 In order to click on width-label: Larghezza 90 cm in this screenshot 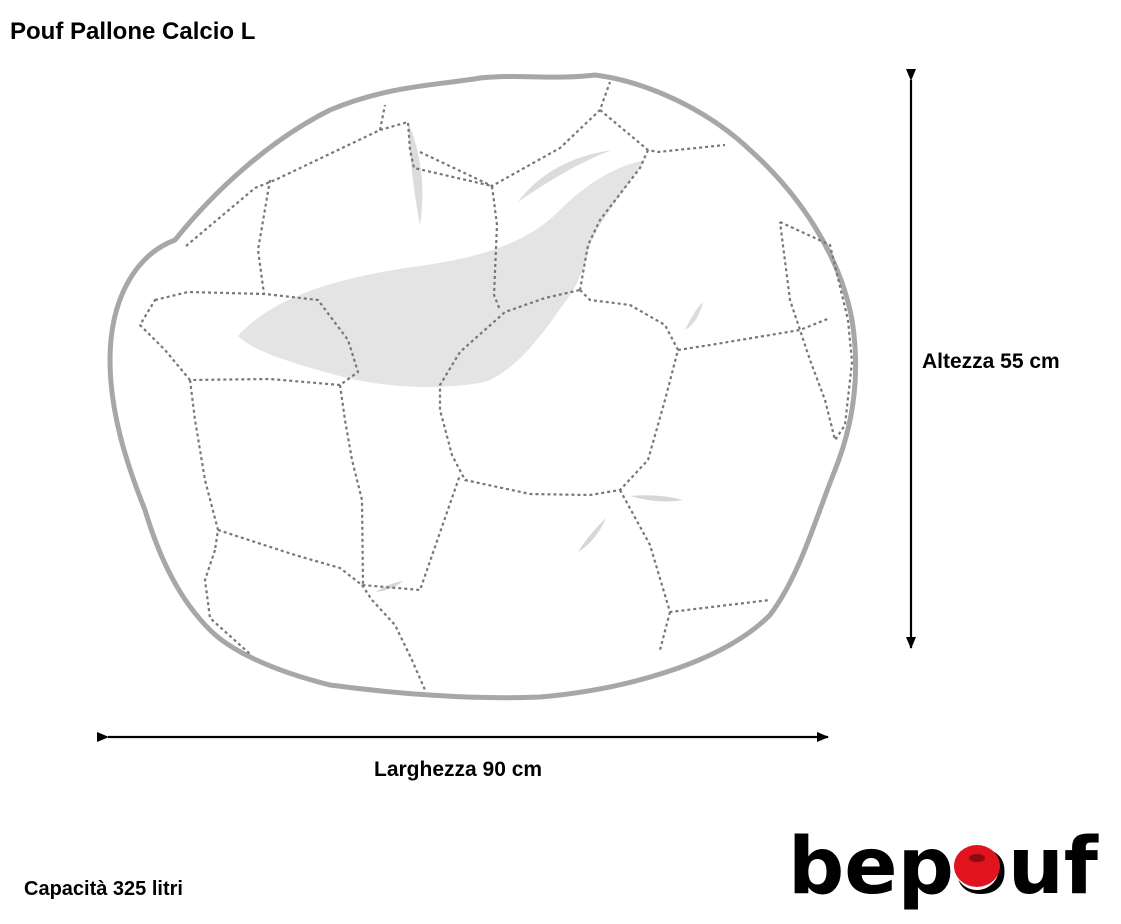, I will do `click(458, 769)`.